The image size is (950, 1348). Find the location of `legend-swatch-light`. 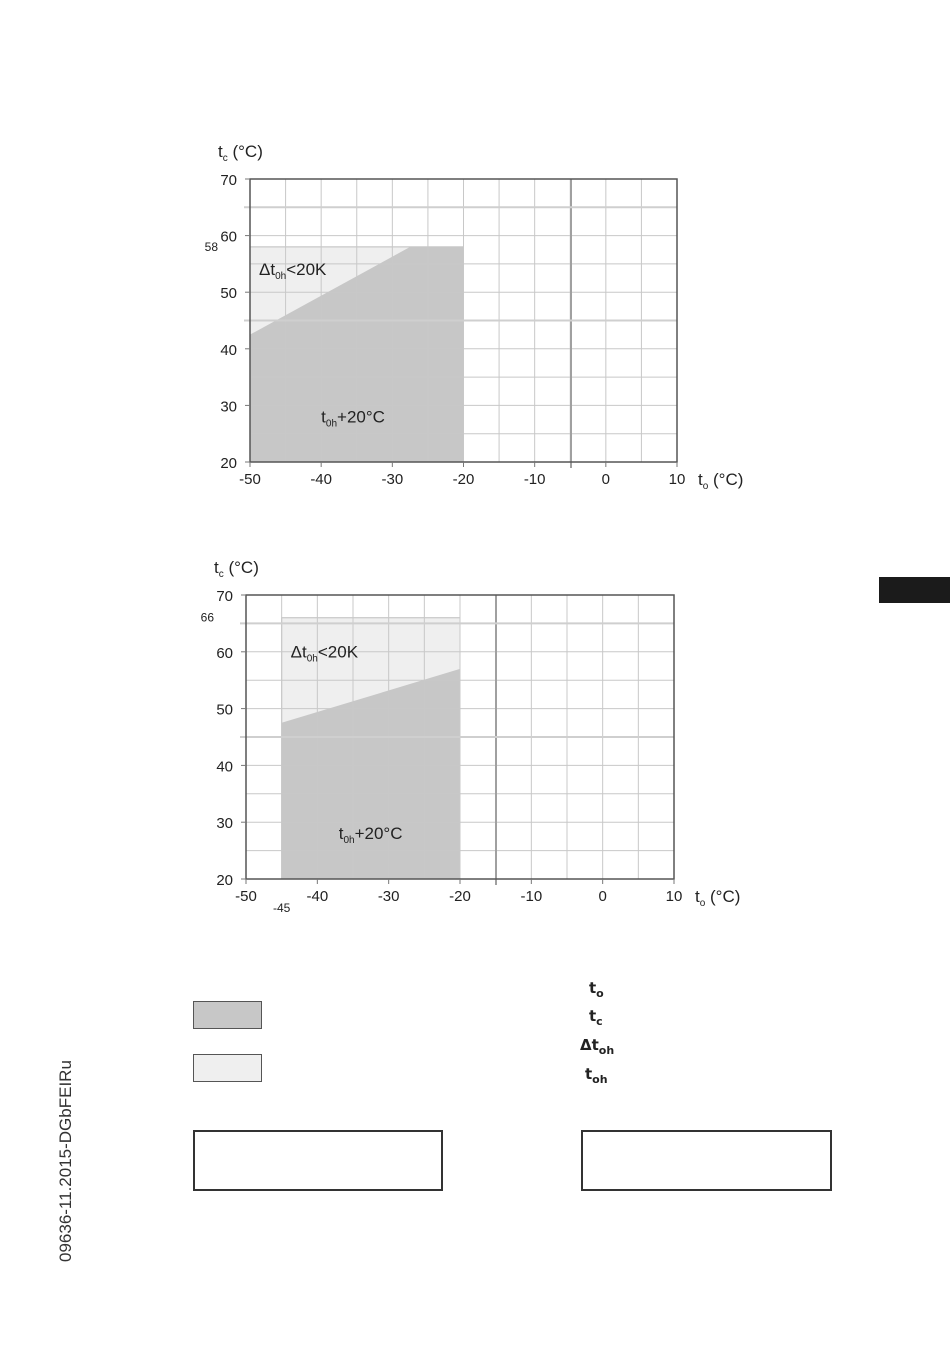

legend-swatch-light is located at coordinates (227, 1068).